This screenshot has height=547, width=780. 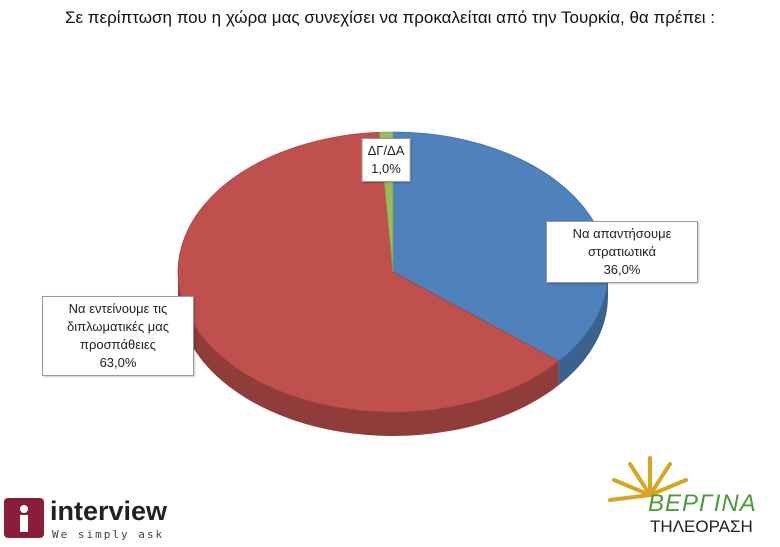 I want to click on value-label: 36,0%, so click(x=622, y=269).